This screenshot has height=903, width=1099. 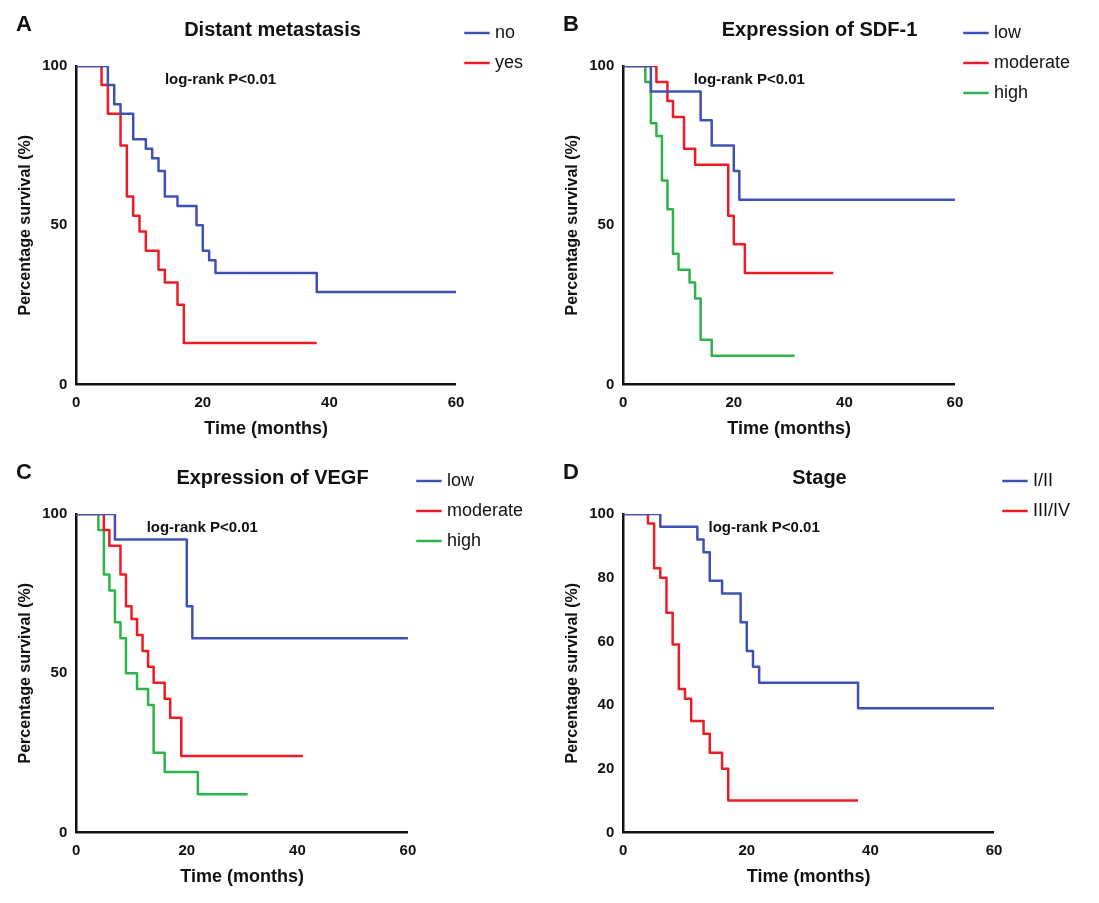 What do you see at coordinates (24, 24) in the screenshot?
I see `text: A` at bounding box center [24, 24].